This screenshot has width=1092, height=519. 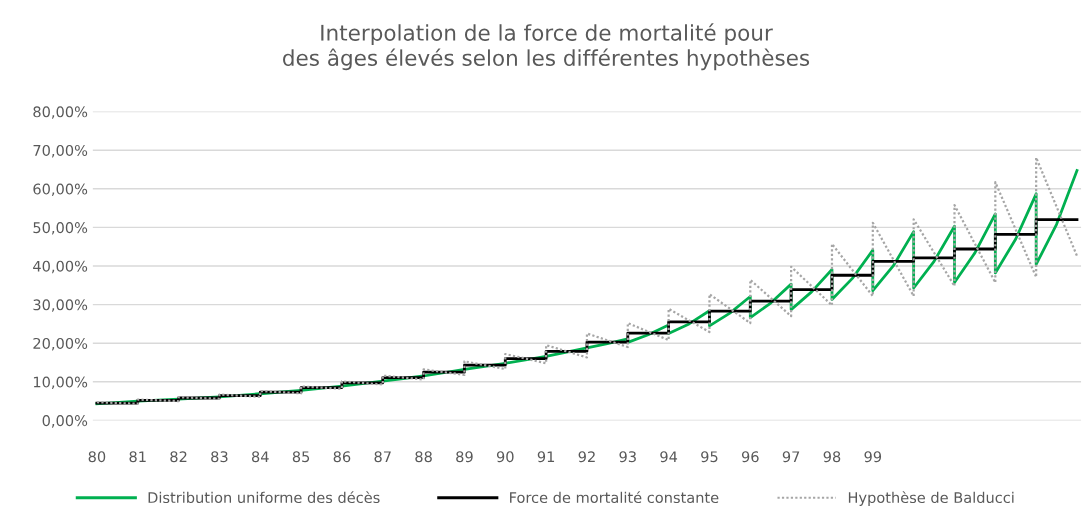 I want to click on y-tick-label: 60,00%, so click(x=60, y=190).